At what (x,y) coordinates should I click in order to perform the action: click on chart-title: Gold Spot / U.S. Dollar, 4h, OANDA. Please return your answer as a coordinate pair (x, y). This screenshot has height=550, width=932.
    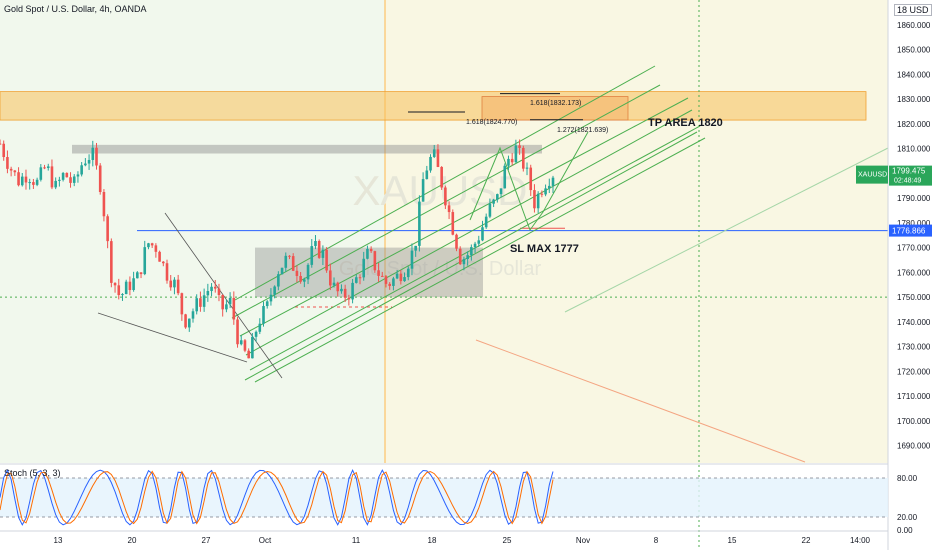
    Looking at the image, I should click on (75, 9).